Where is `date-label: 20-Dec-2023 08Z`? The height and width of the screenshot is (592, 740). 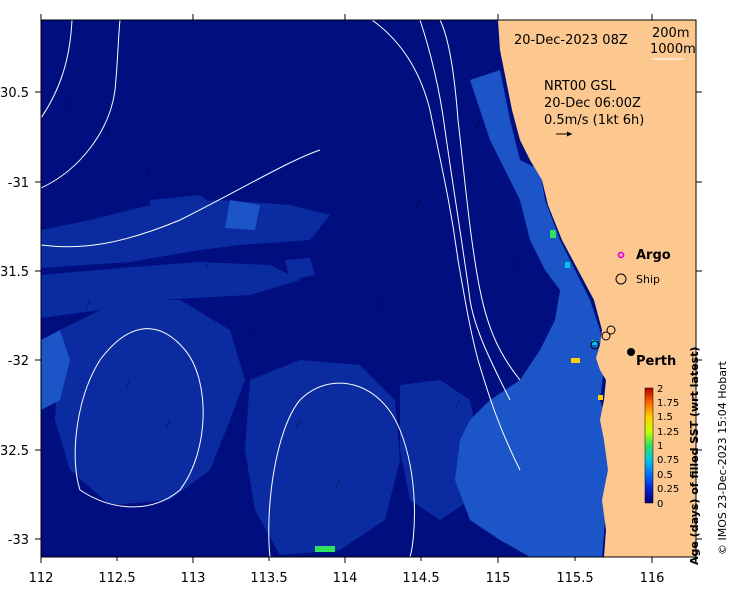
date-label: 20-Dec-2023 08Z is located at coordinates (571, 40).